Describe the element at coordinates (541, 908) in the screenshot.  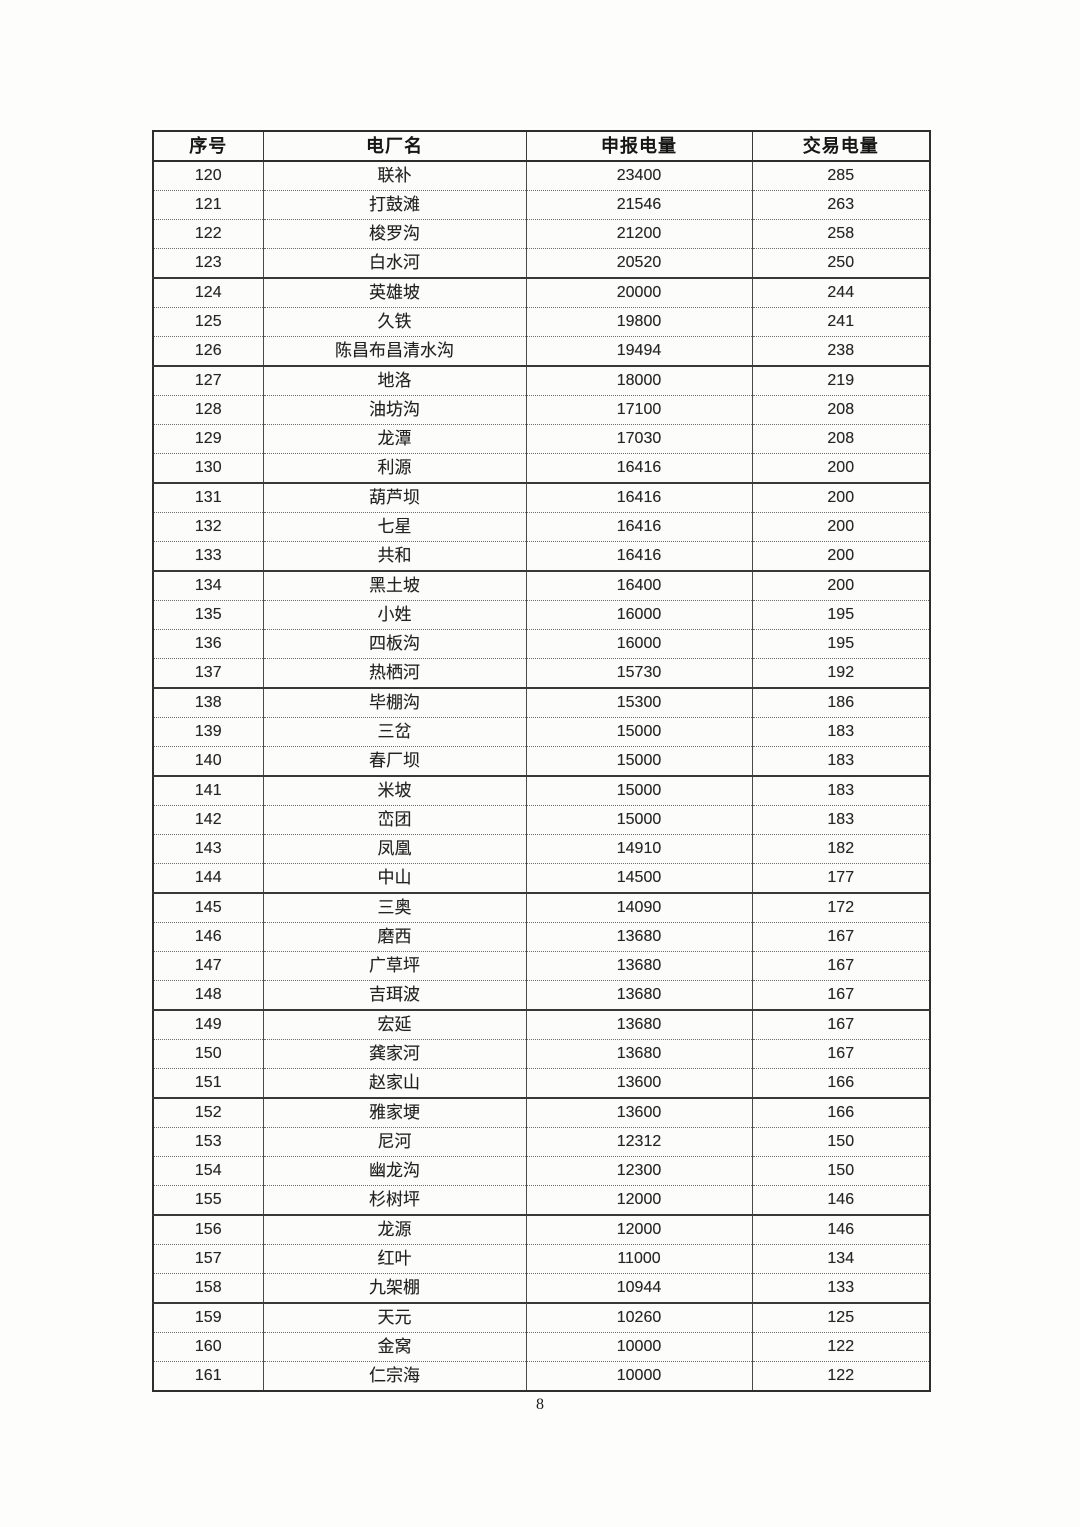
I see `table-row: 145 三奥 14090 172` at that location.